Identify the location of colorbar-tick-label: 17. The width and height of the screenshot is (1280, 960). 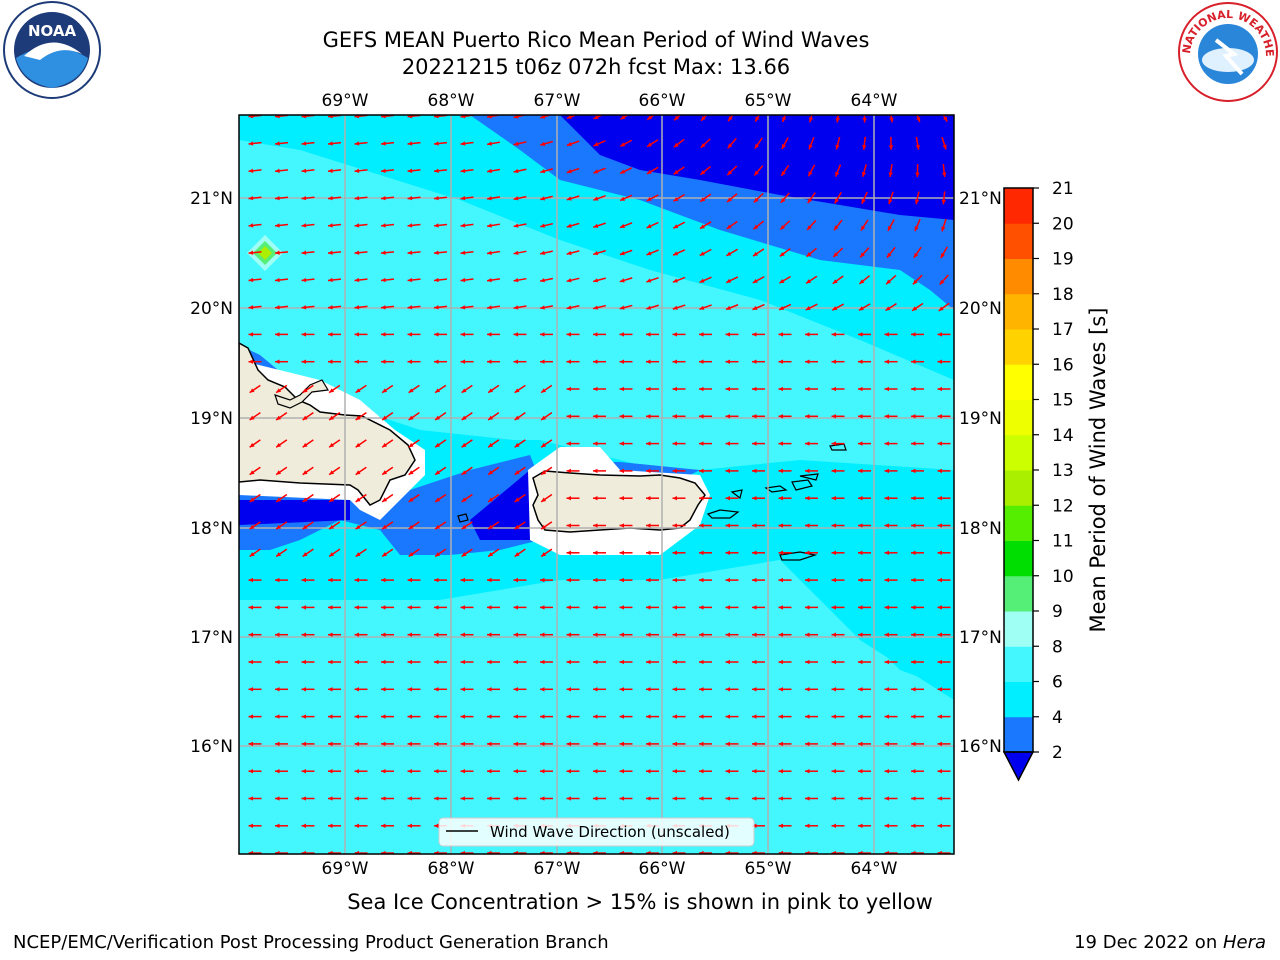
(1063, 330).